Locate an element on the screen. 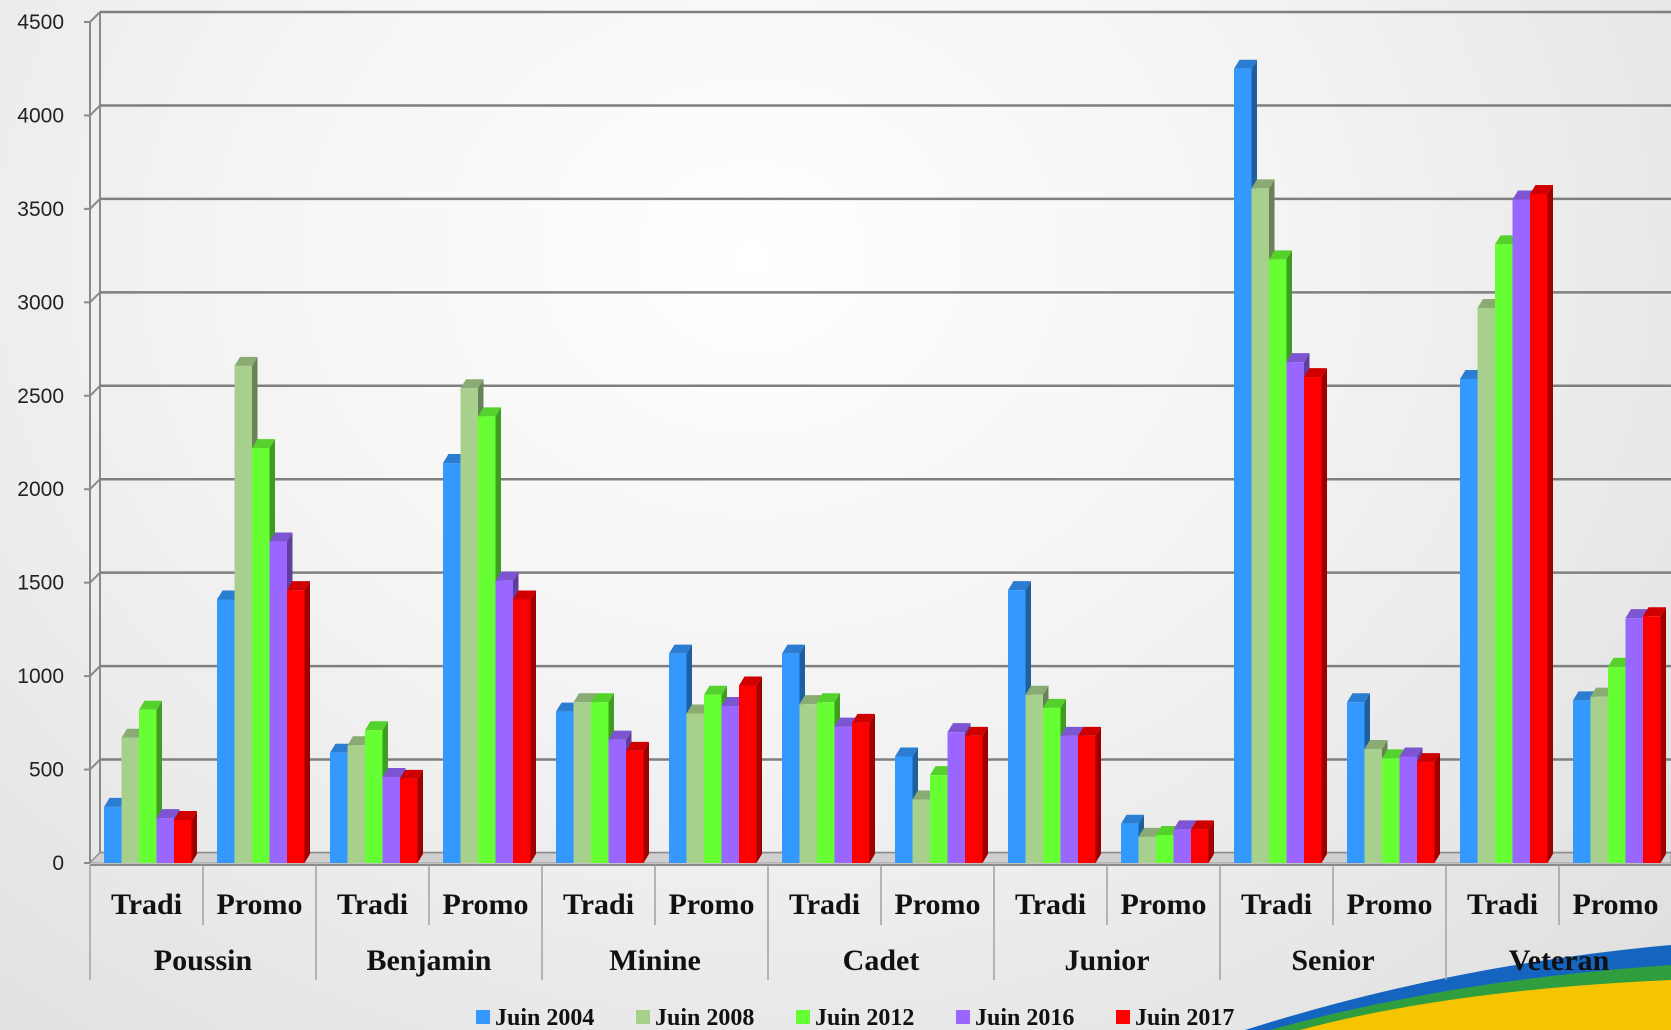 The image size is (1671, 1030). y-tick-label: 500 is located at coordinates (46, 770).